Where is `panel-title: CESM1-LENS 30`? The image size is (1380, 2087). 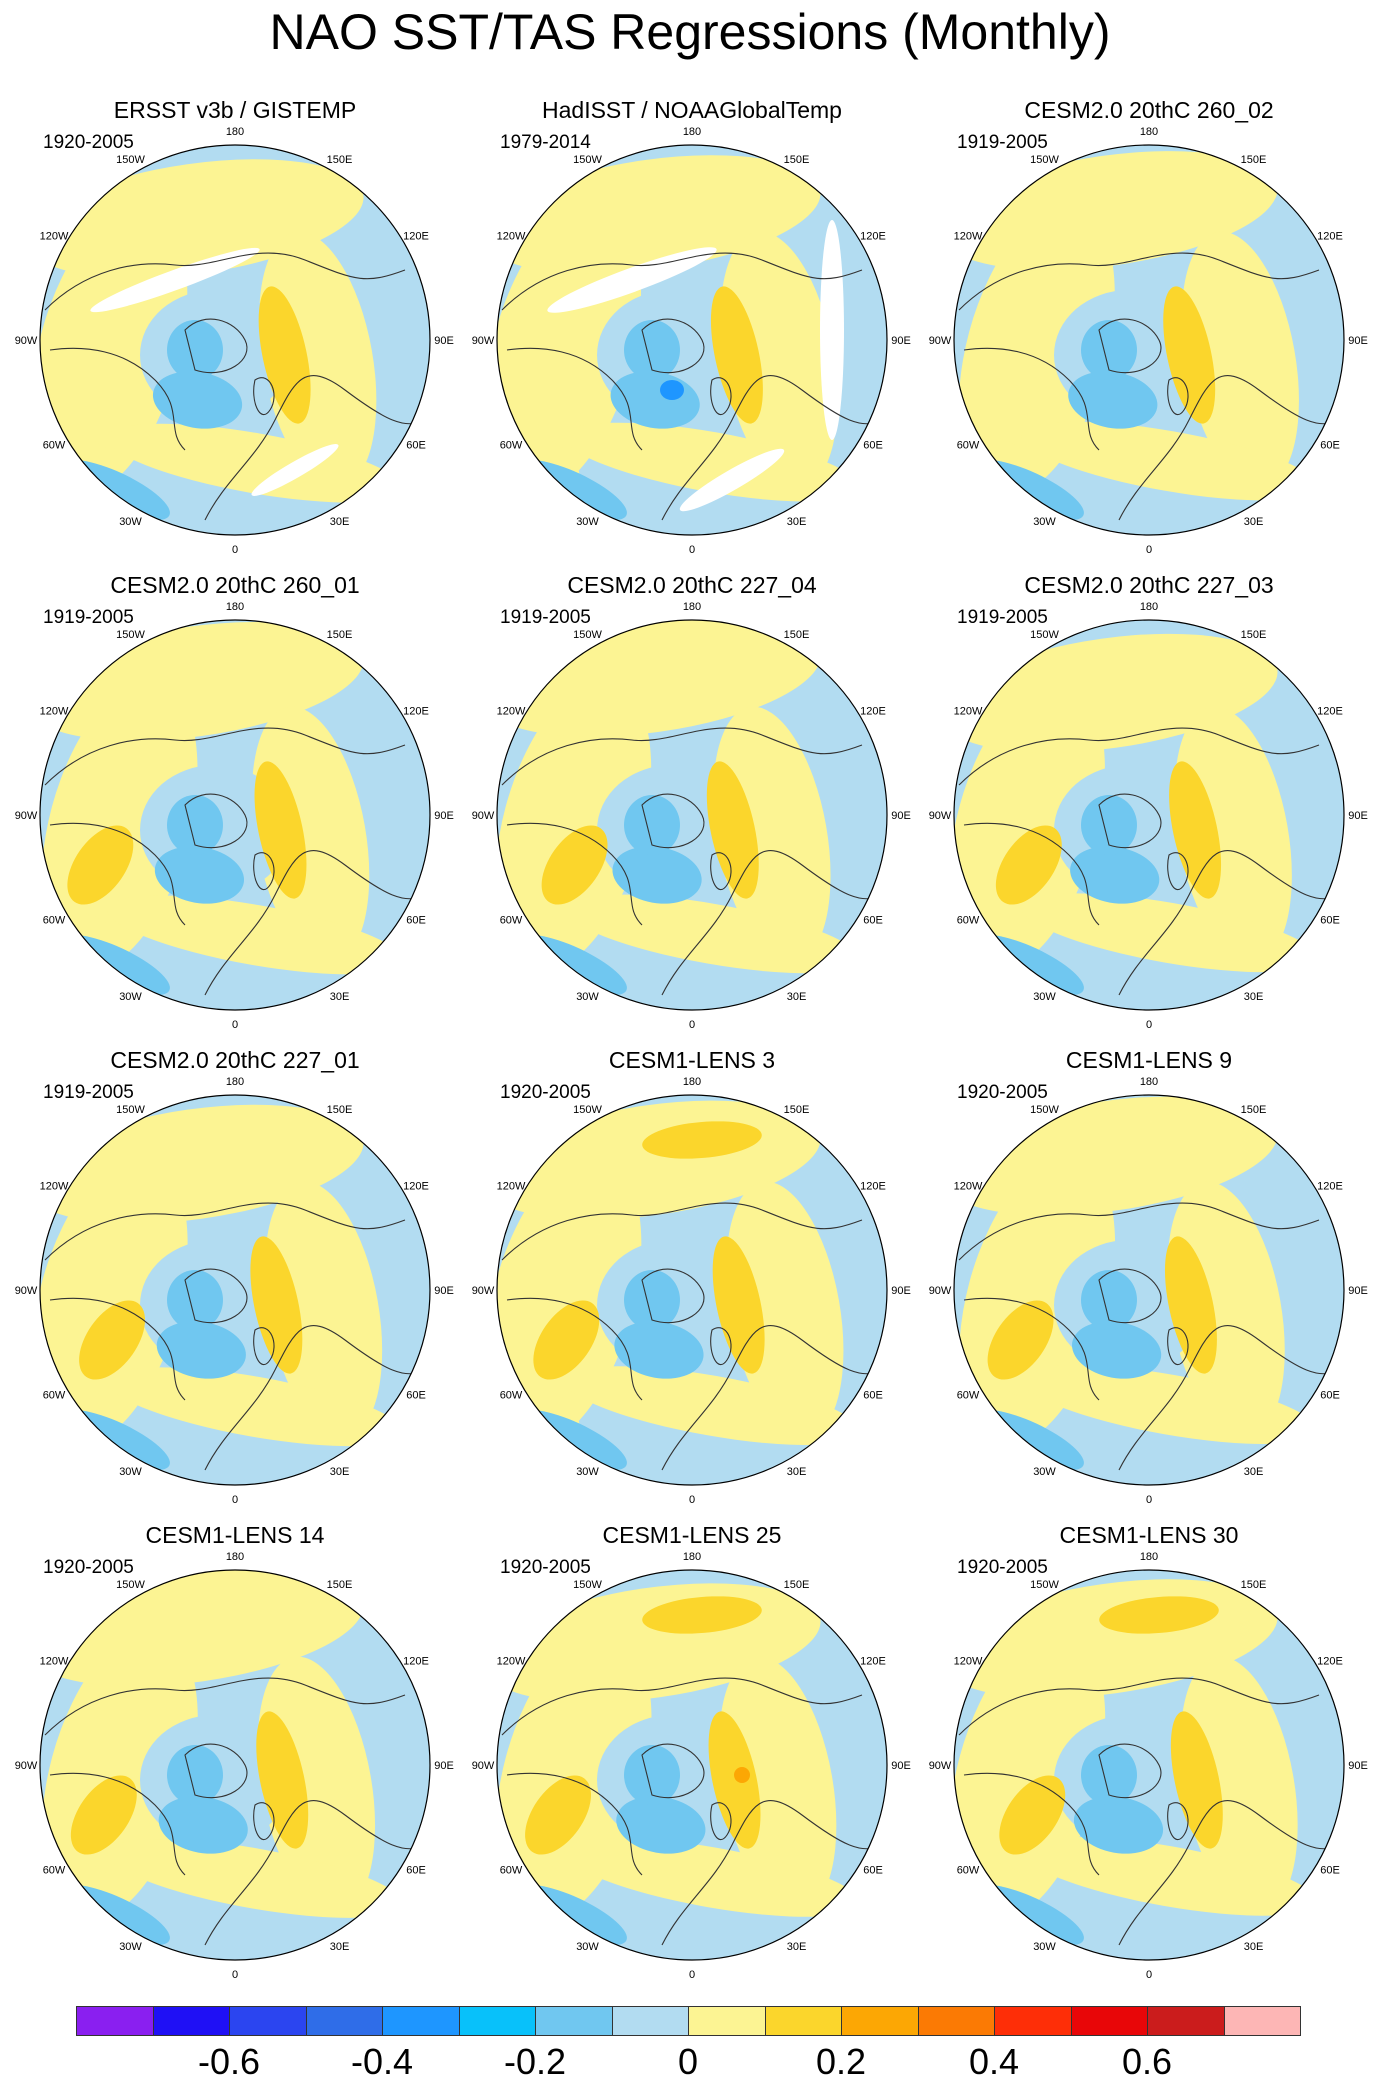
panel-title: CESM1-LENS 30 is located at coordinates (1149, 1535).